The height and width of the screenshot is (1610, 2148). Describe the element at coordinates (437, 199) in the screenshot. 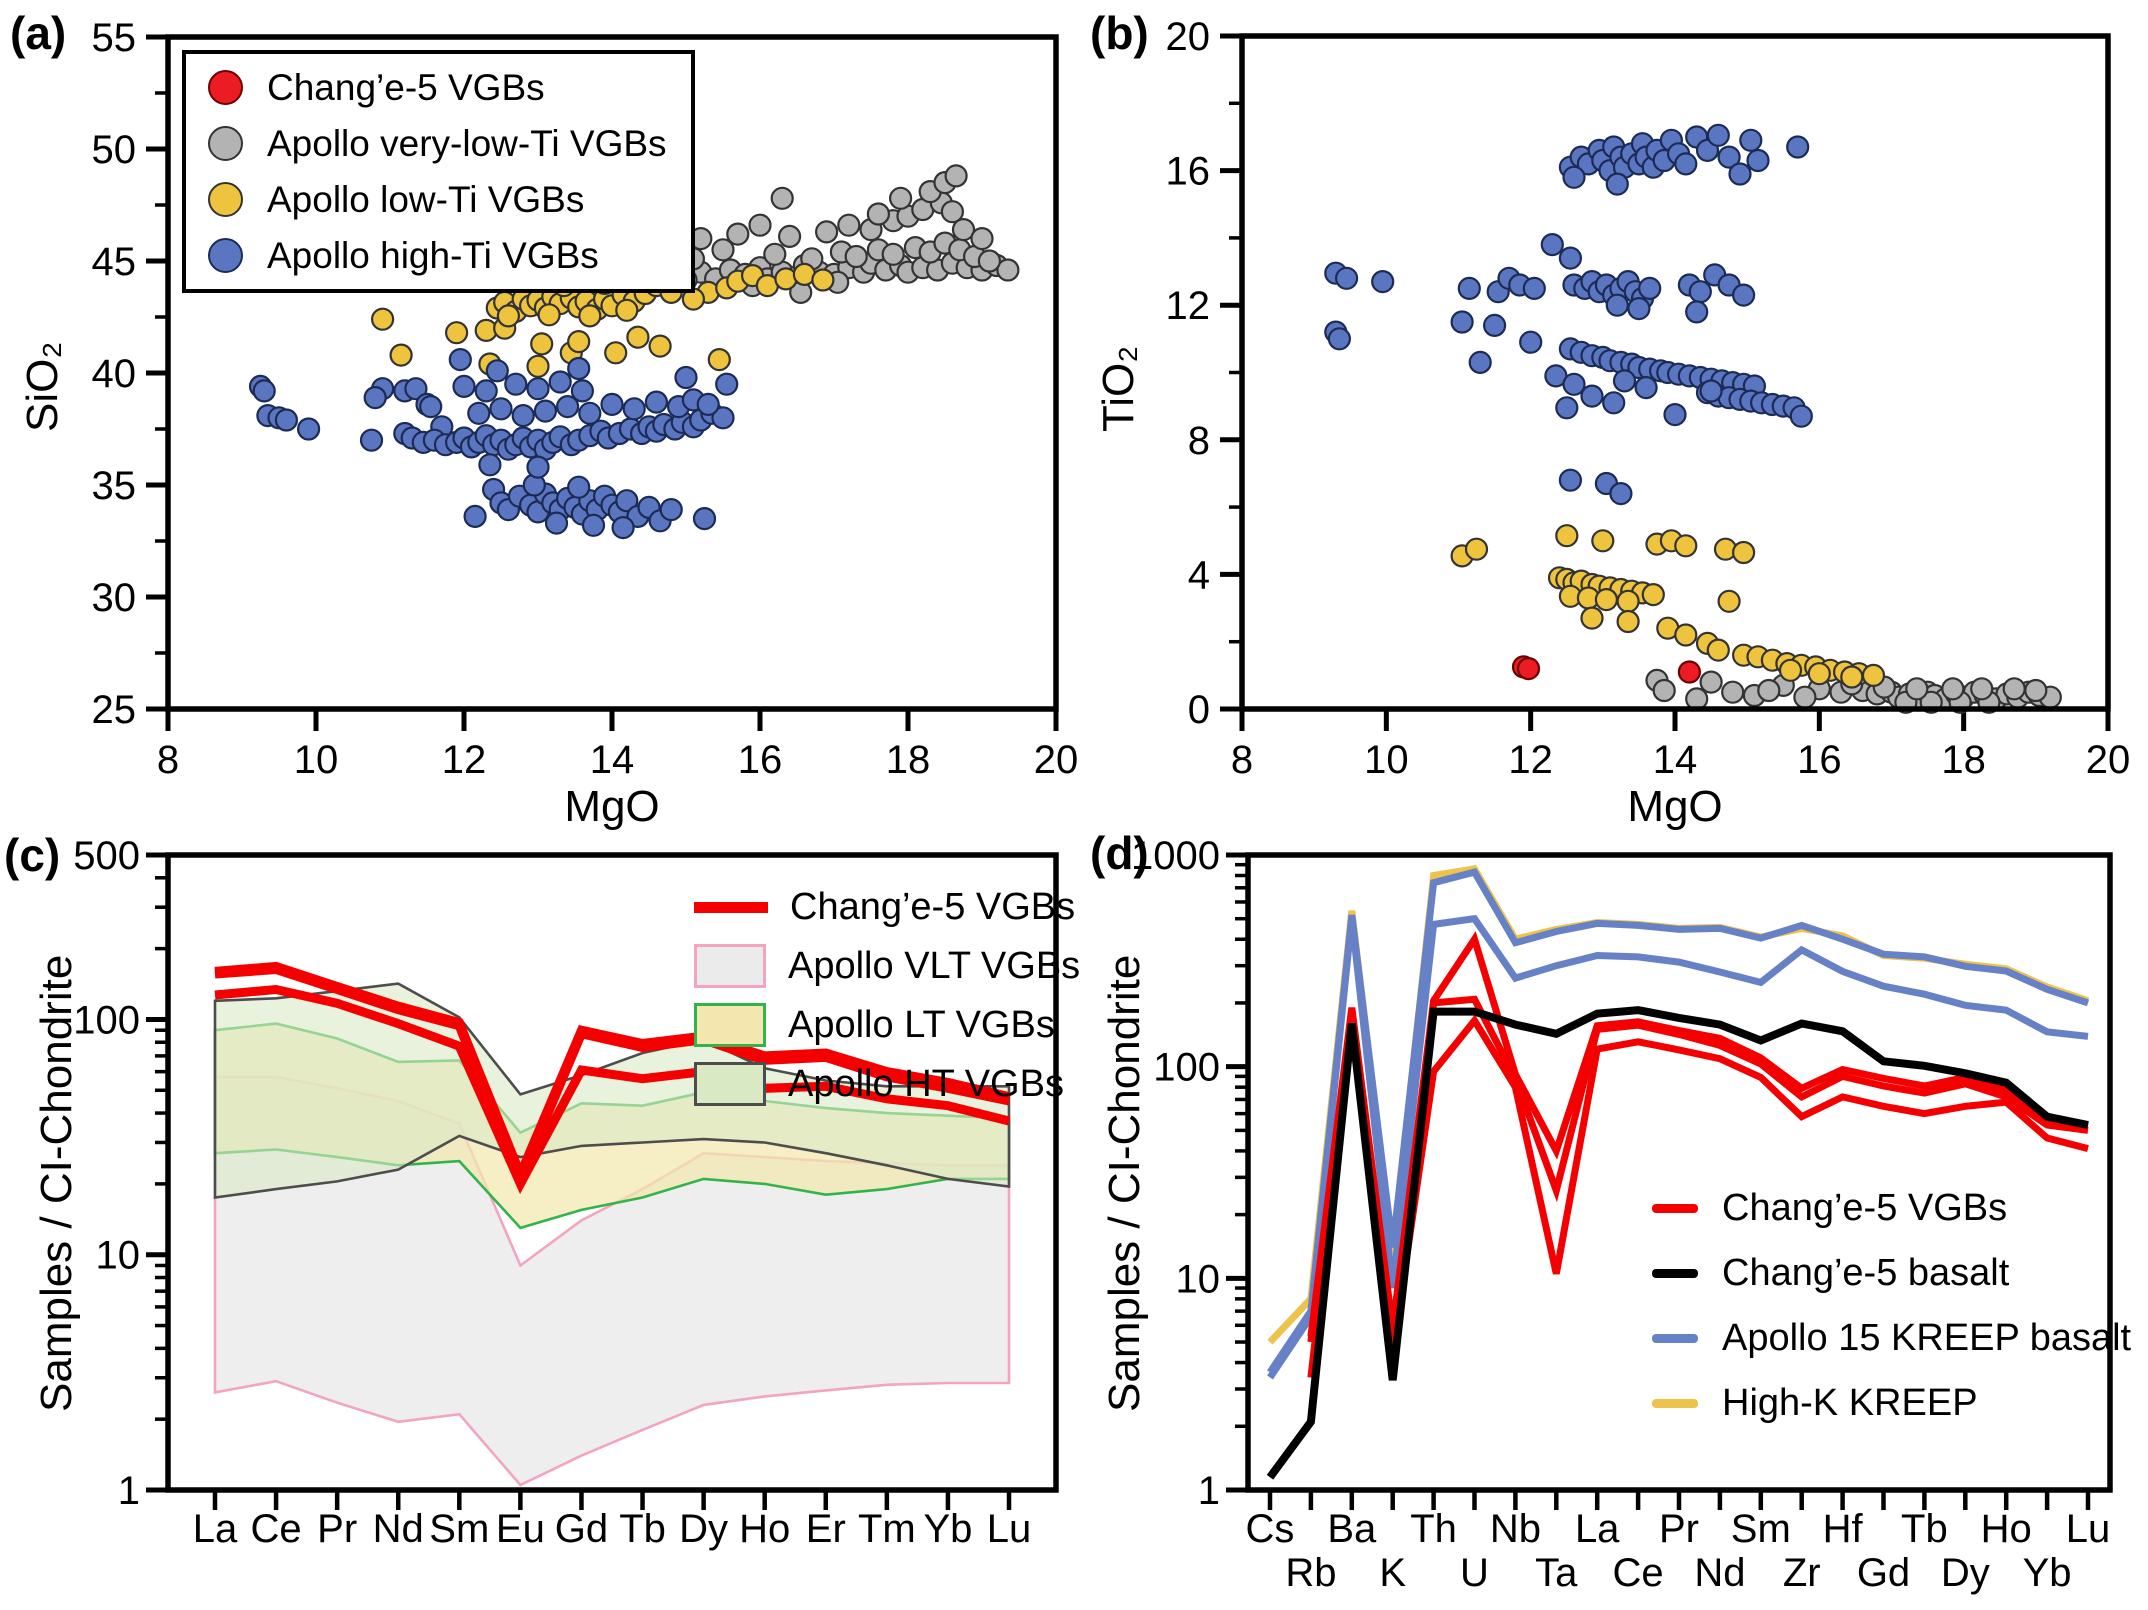

I see `legend-item-apollo-lt: Apollo low-Ti VGBs` at that location.